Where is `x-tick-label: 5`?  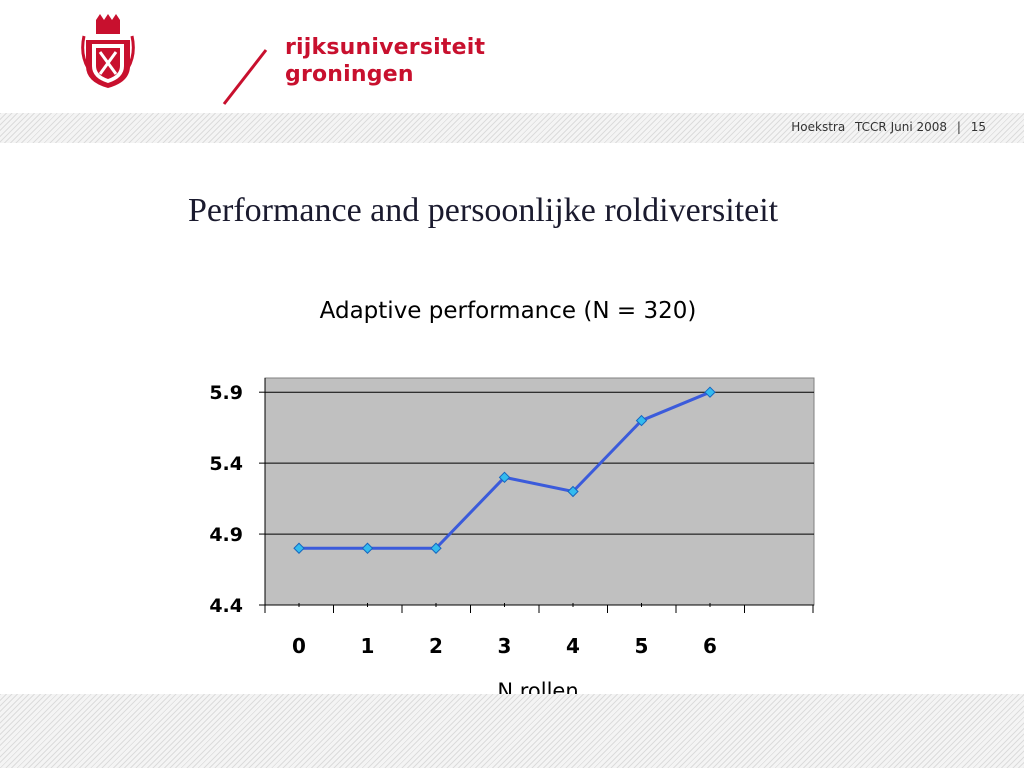
x-tick-label: 5 is located at coordinates (642, 646).